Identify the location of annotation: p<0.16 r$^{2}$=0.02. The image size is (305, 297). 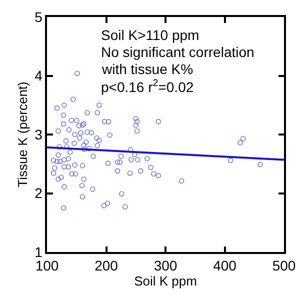
(147, 86).